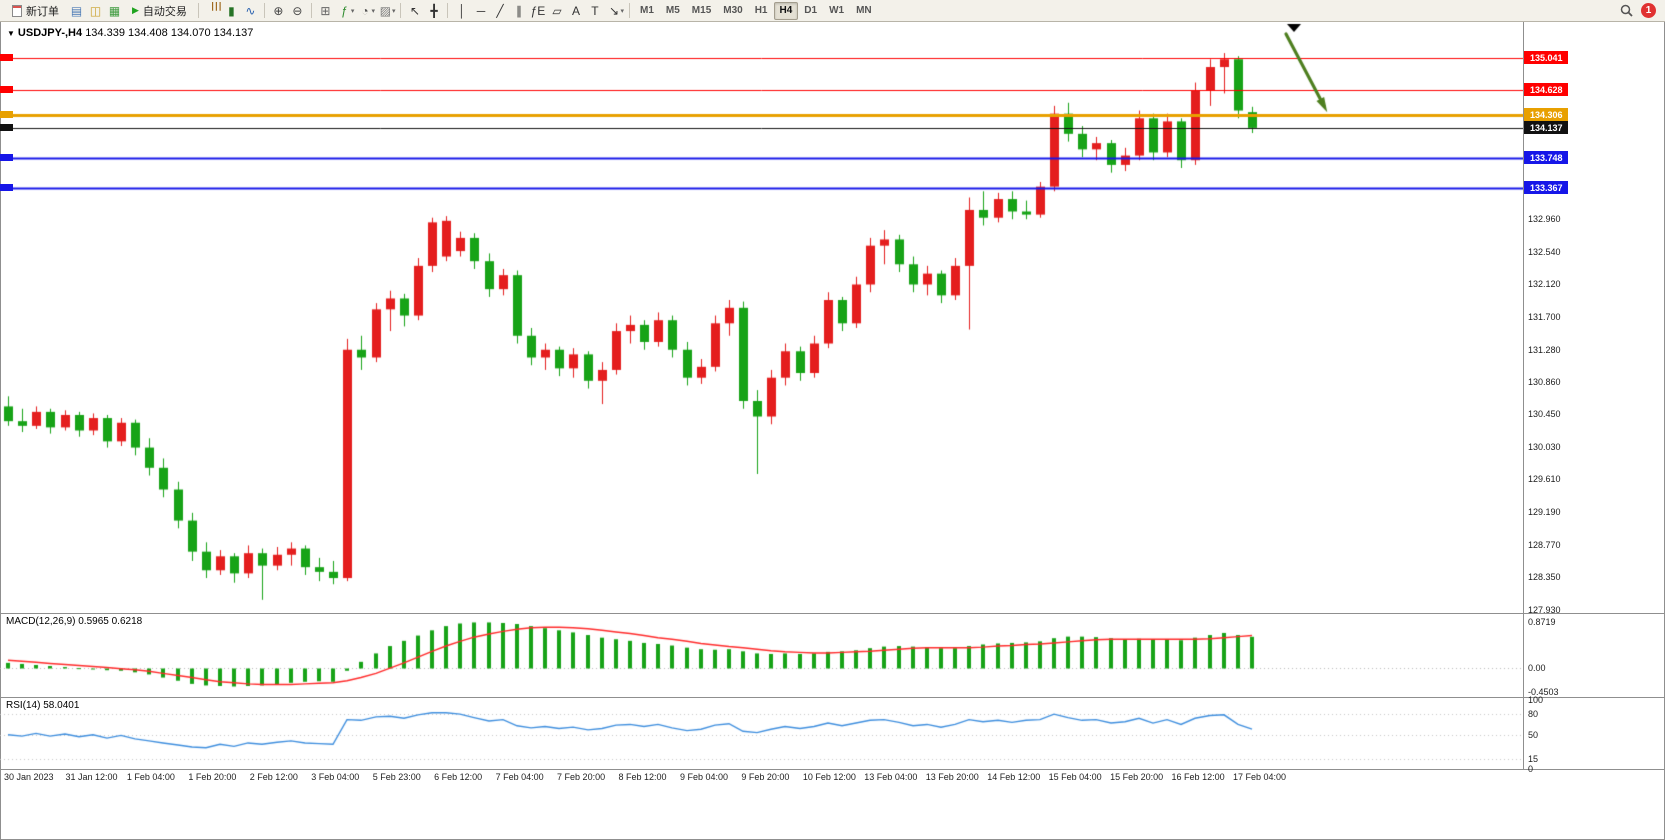 The image size is (1665, 840). I want to click on timeframe-group: M1 M5 M15 M30 H1 H4 D1 W1 MN, so click(756, 10).